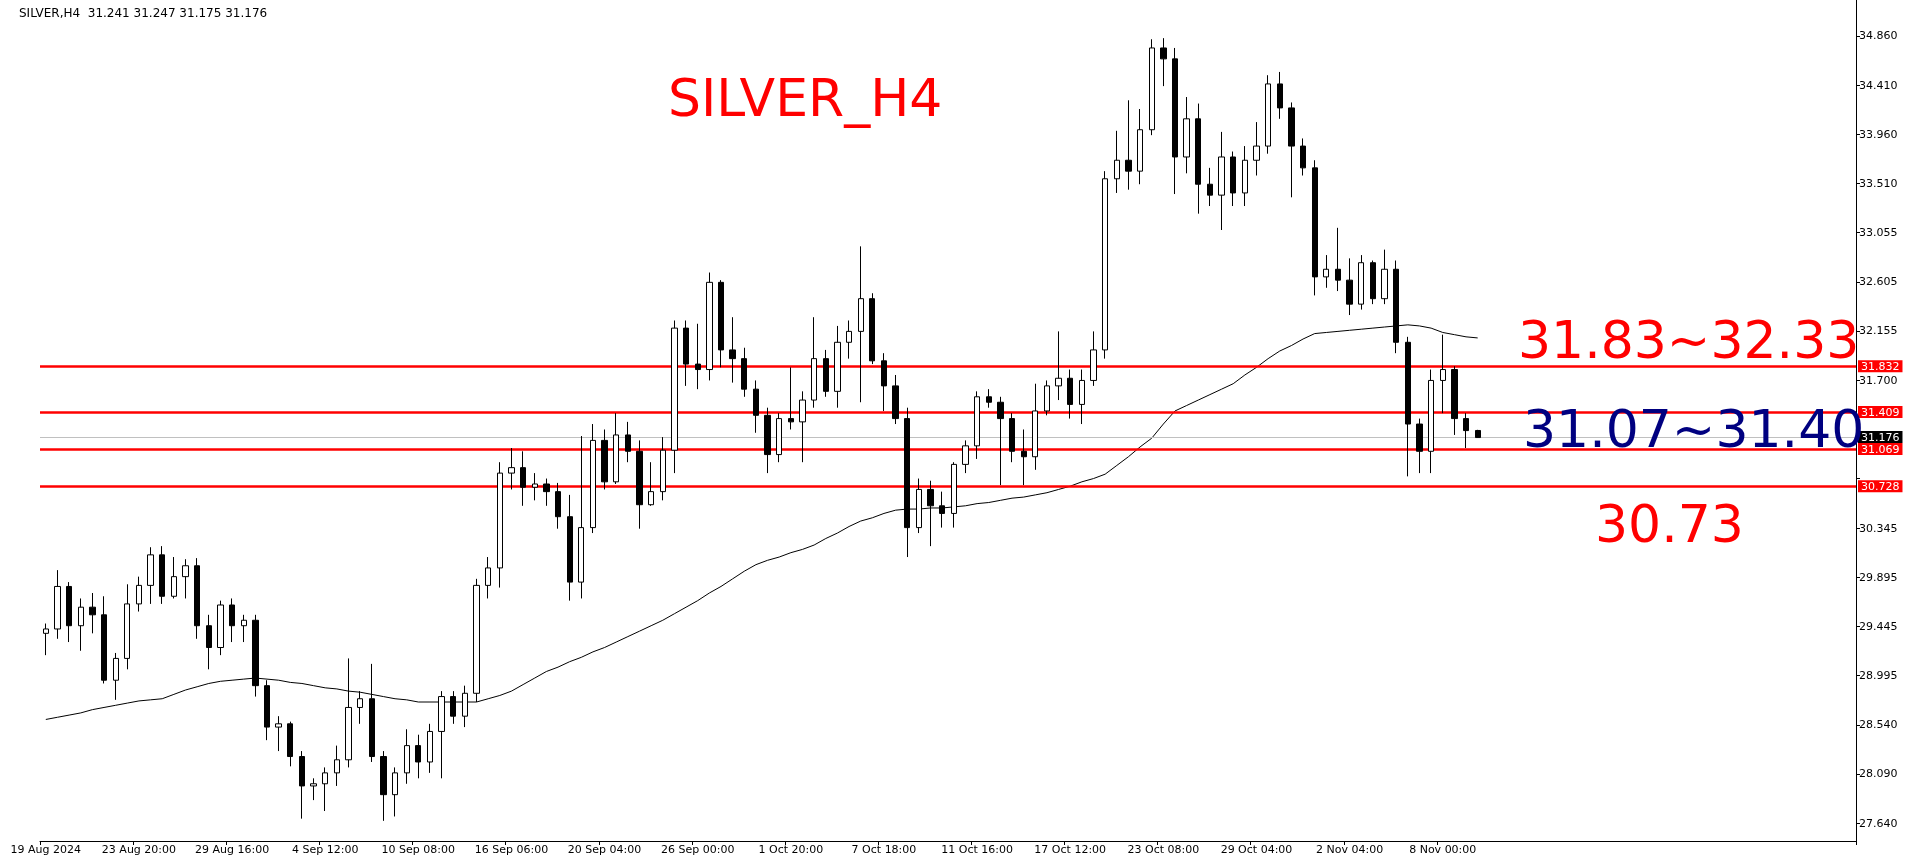 The height and width of the screenshot is (857, 1908). Describe the element at coordinates (511, 849) in the screenshot. I see `x-tick-label: 16 Sep 06:00` at that location.